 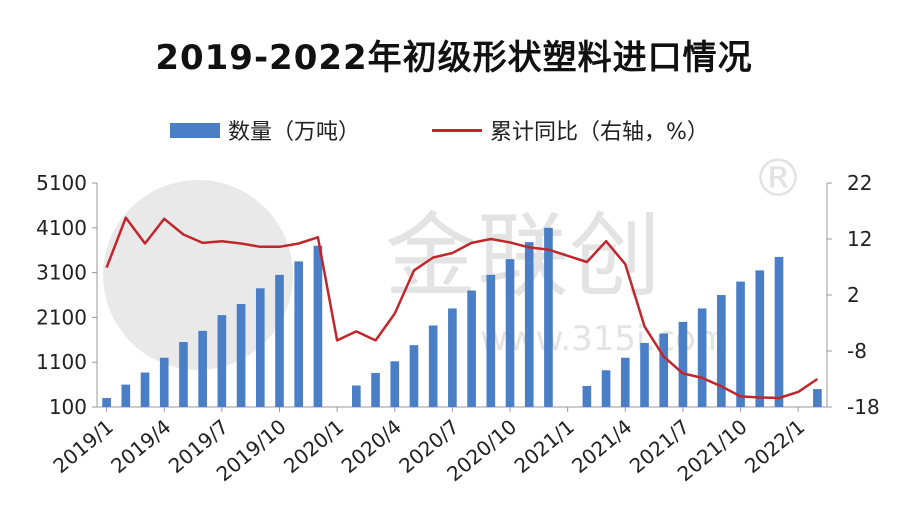 What do you see at coordinates (294, 132) in the screenshot?
I see `legend-bar-label: 数量（万吨）` at bounding box center [294, 132].